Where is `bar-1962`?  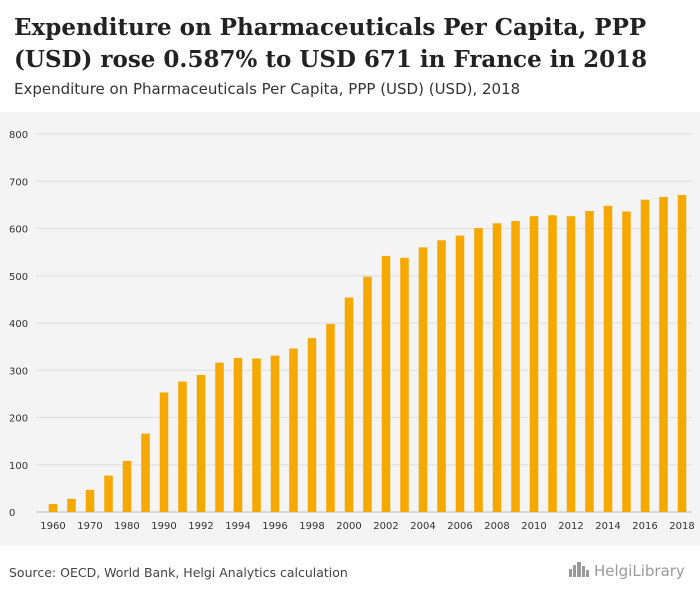 bar-1962 is located at coordinates (71, 505).